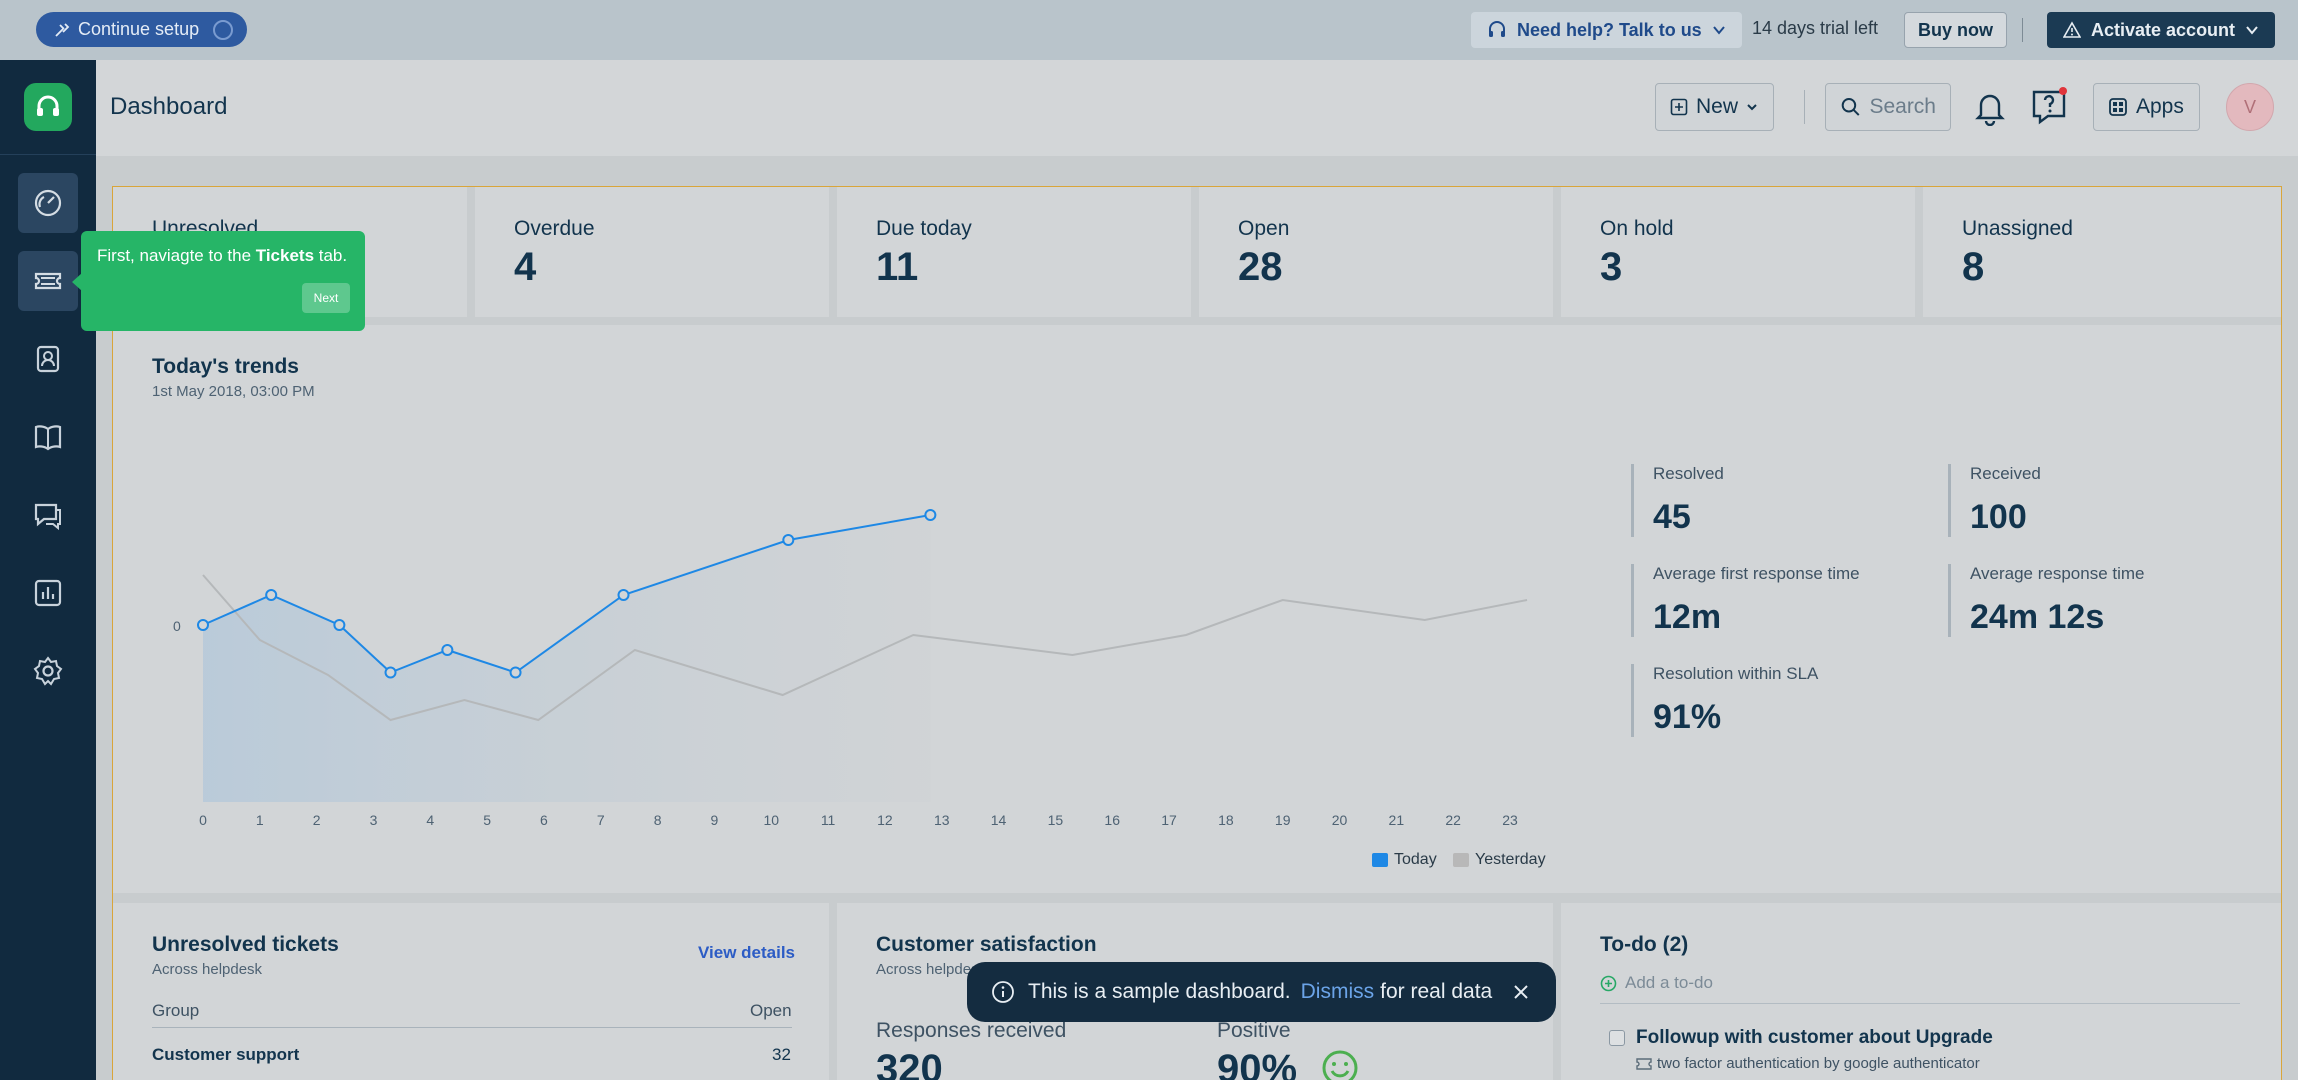 The height and width of the screenshot is (1080, 2298). I want to click on toast-text-after: for real data, so click(1436, 991).